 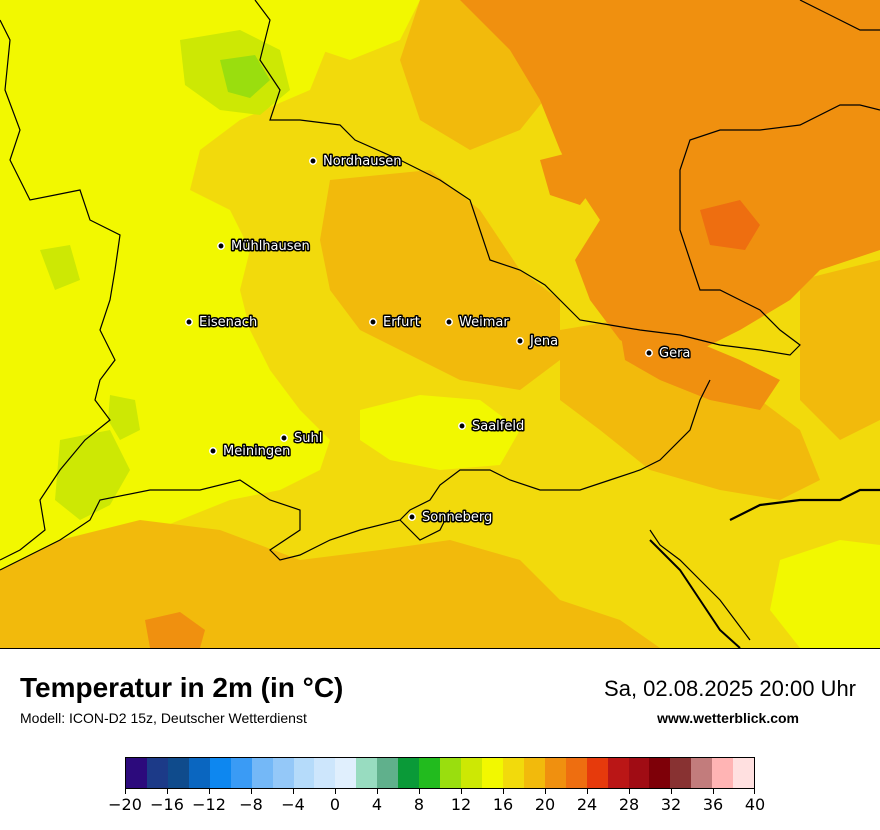 What do you see at coordinates (674, 353) in the screenshot?
I see `city-label: Gera` at bounding box center [674, 353].